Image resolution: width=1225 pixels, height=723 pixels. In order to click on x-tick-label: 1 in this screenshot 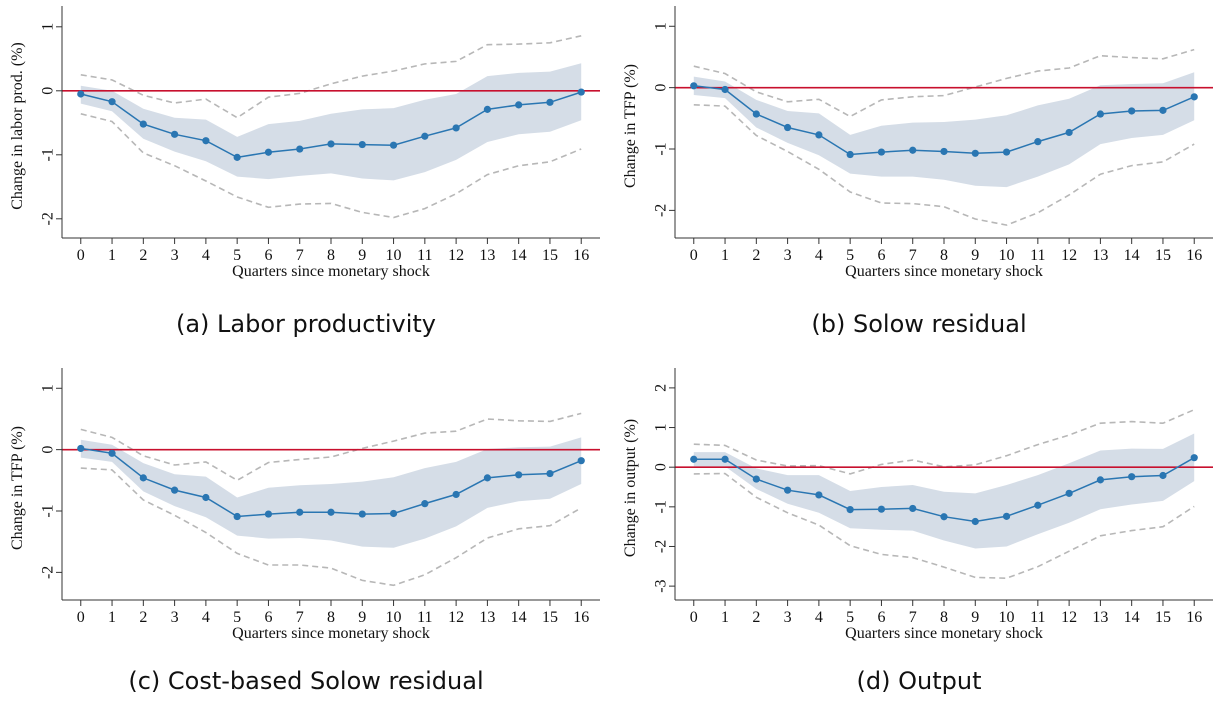, I will do `click(725, 617)`.